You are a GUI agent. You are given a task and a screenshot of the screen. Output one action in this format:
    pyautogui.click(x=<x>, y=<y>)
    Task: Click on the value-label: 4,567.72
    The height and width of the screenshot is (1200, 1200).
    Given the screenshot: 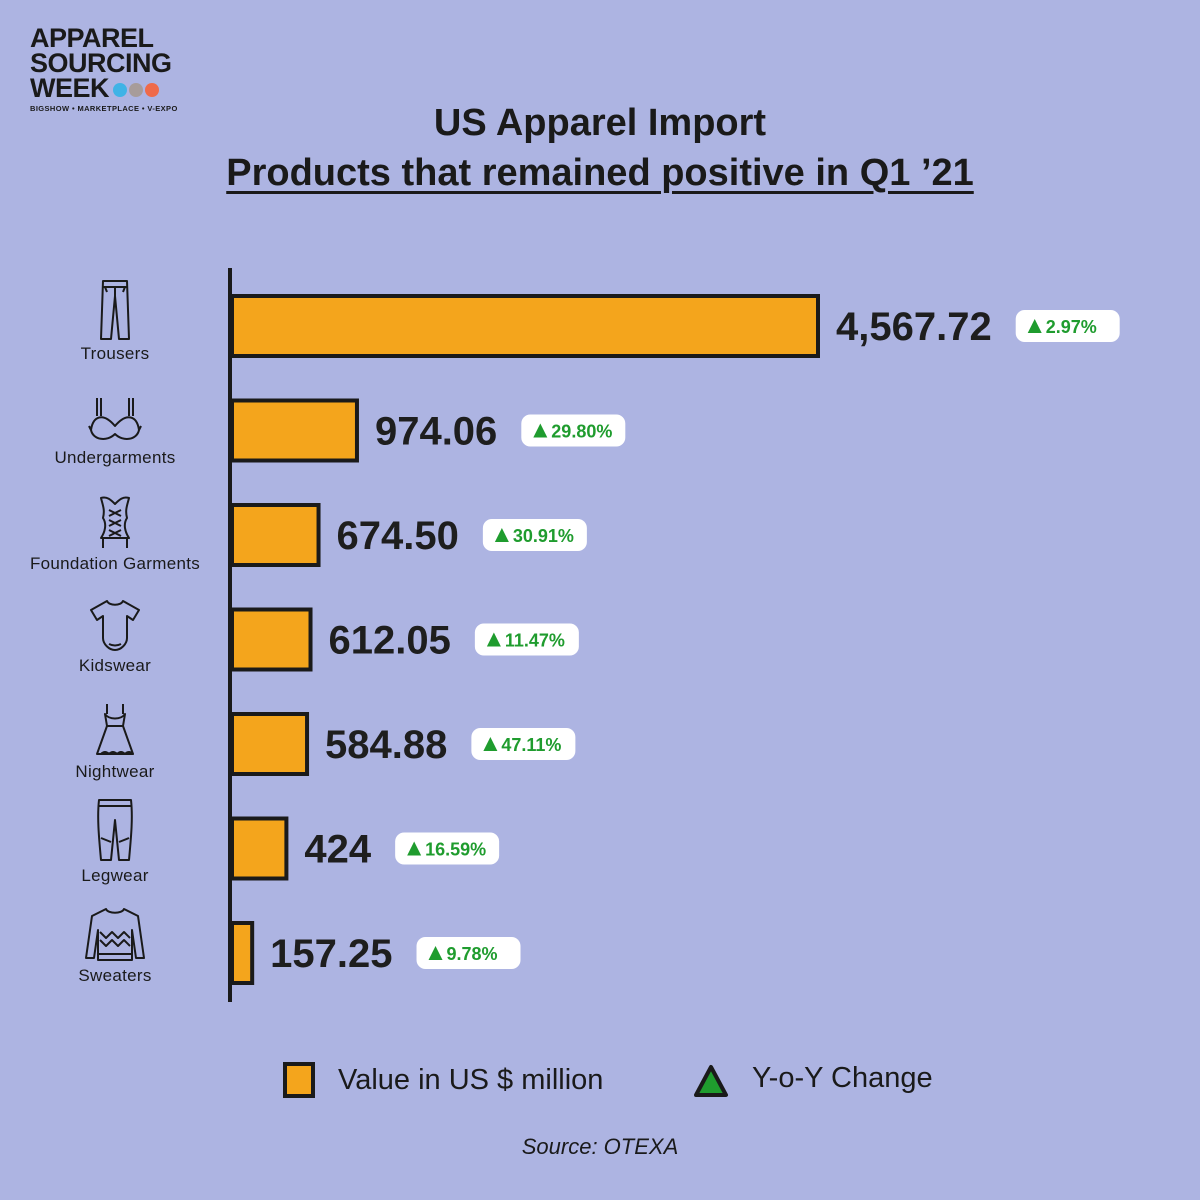 What is the action you would take?
    pyautogui.click(x=914, y=327)
    